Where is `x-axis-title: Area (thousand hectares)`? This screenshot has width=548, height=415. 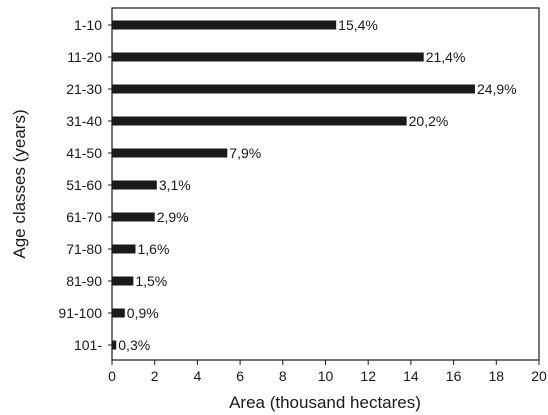
x-axis-title: Area (thousand hectares) is located at coordinates (325, 402).